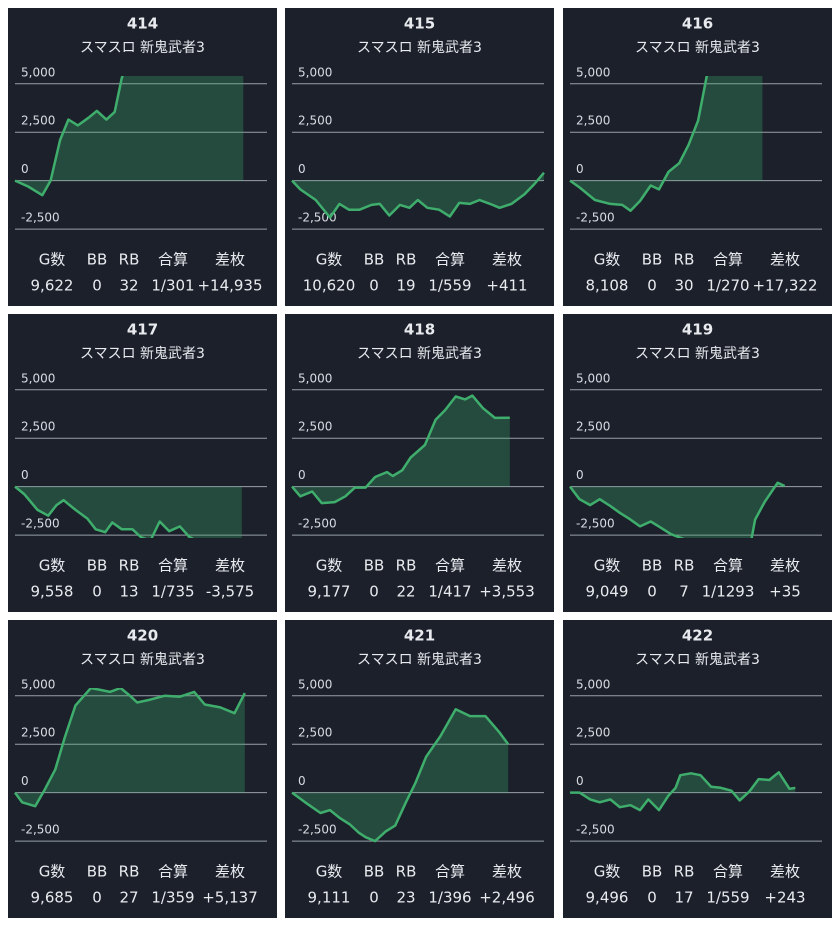  I want to click on stat-value: 9,177, so click(329, 592).